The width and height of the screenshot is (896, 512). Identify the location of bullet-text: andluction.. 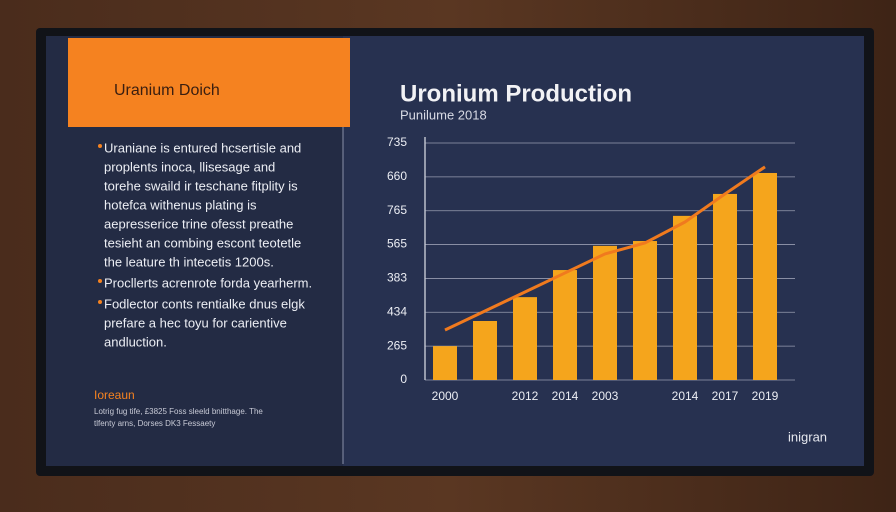
(135, 341).